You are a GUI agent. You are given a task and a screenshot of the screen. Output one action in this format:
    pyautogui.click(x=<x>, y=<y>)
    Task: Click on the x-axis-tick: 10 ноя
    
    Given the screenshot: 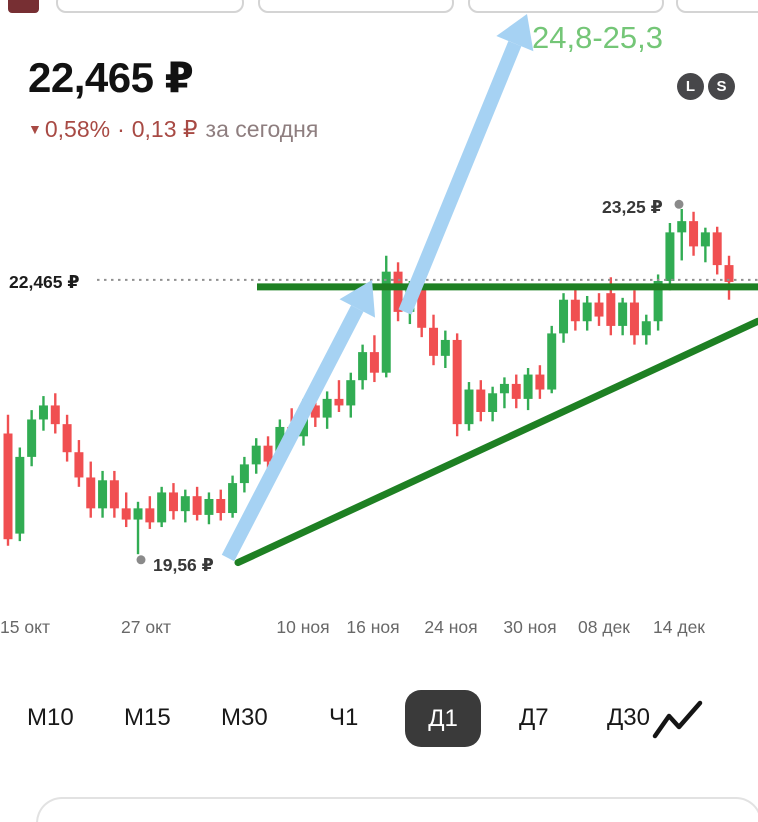 What is the action you would take?
    pyautogui.click(x=303, y=627)
    